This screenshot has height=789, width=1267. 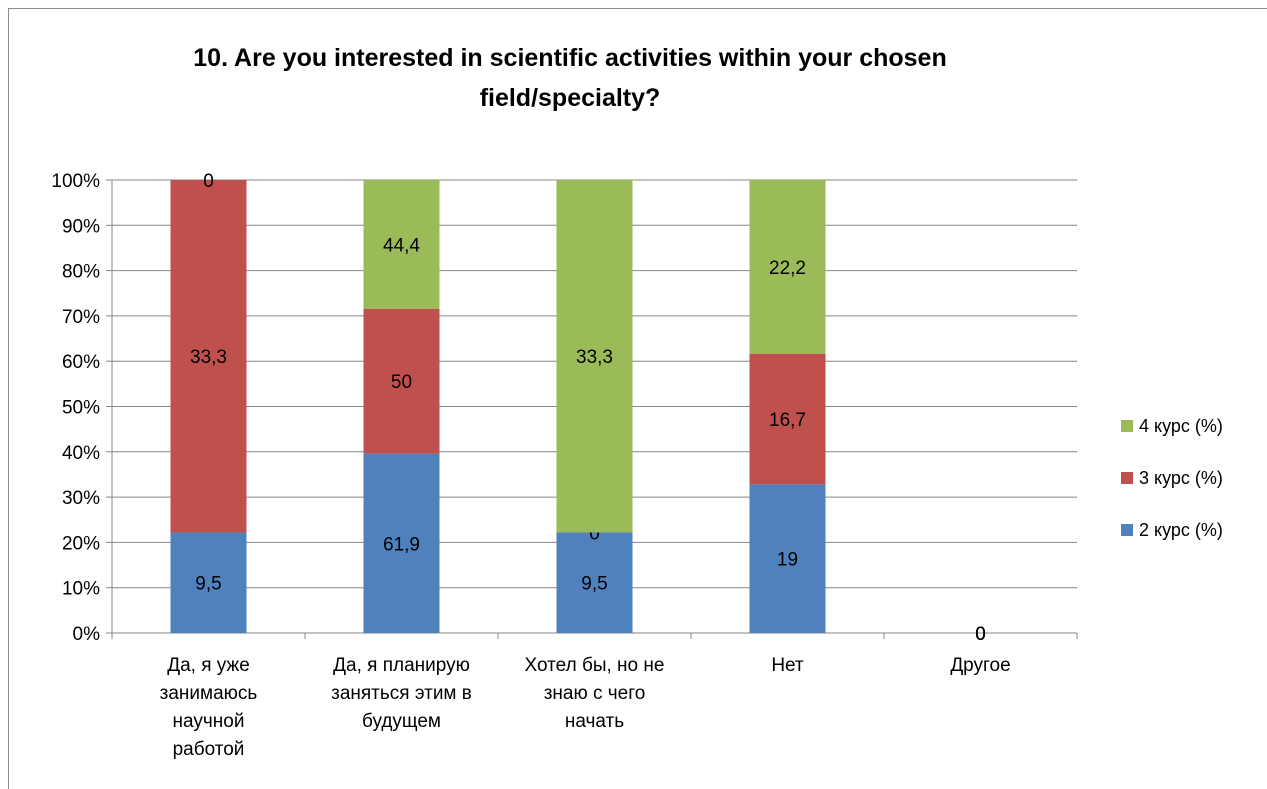 I want to click on legend-item: 4 курс (%), so click(x=1172, y=426).